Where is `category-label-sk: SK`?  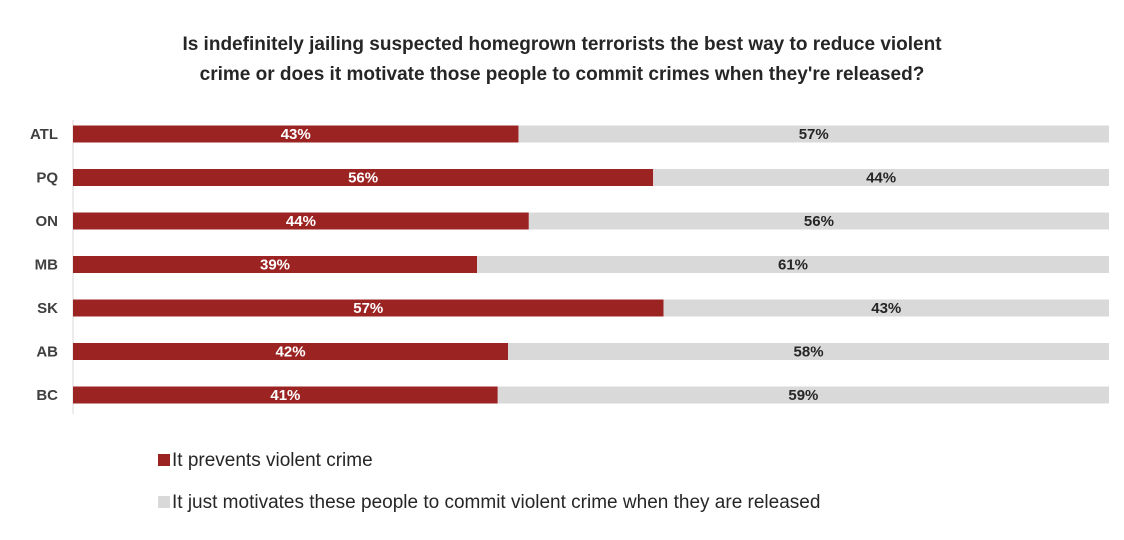
category-label-sk: SK is located at coordinates (47, 308).